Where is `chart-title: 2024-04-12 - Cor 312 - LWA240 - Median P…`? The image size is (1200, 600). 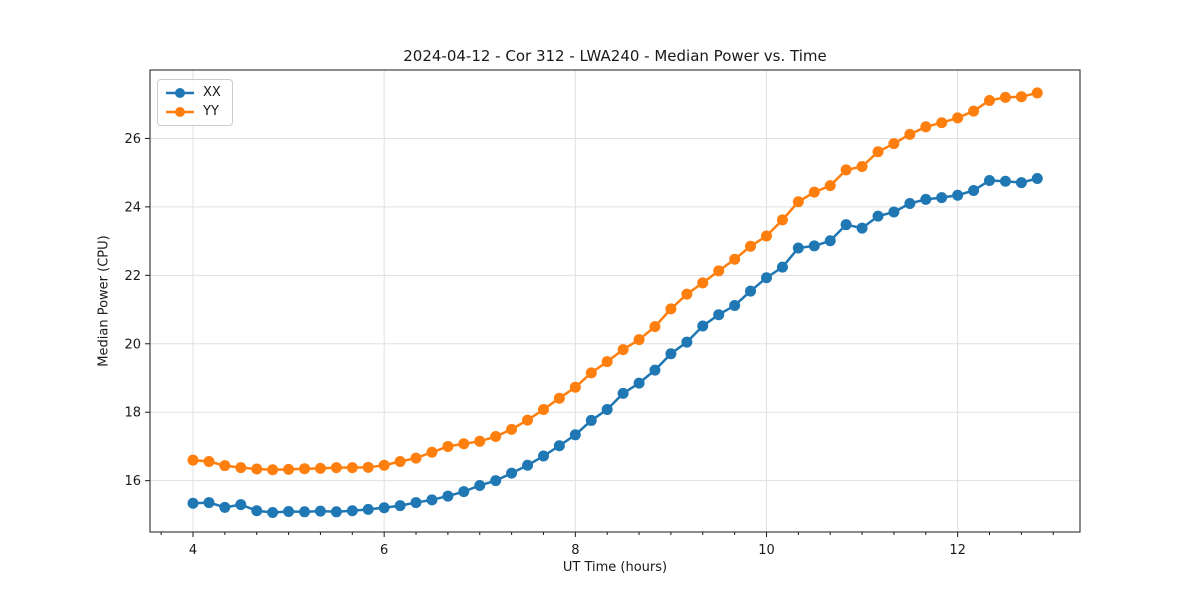
chart-title: 2024-04-12 - Cor 312 - LWA240 - Median P… is located at coordinates (615, 56).